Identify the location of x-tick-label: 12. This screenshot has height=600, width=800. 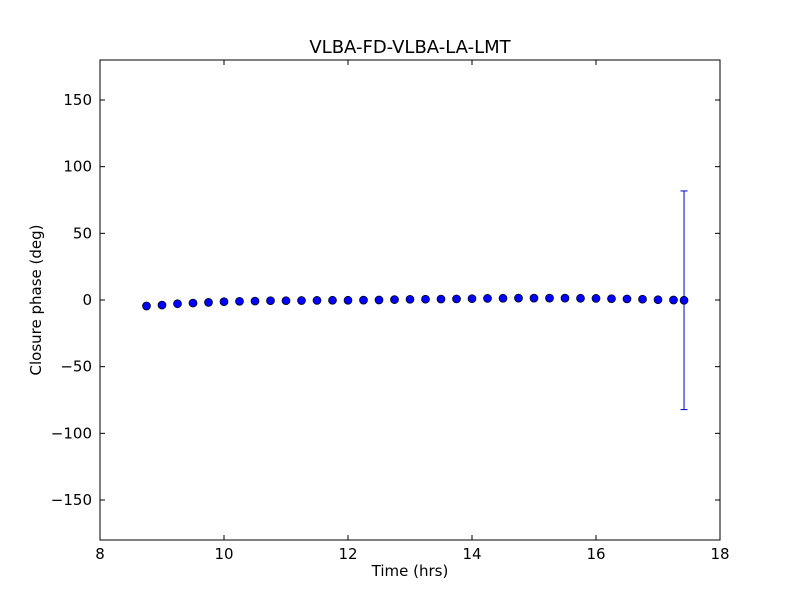
(347, 554).